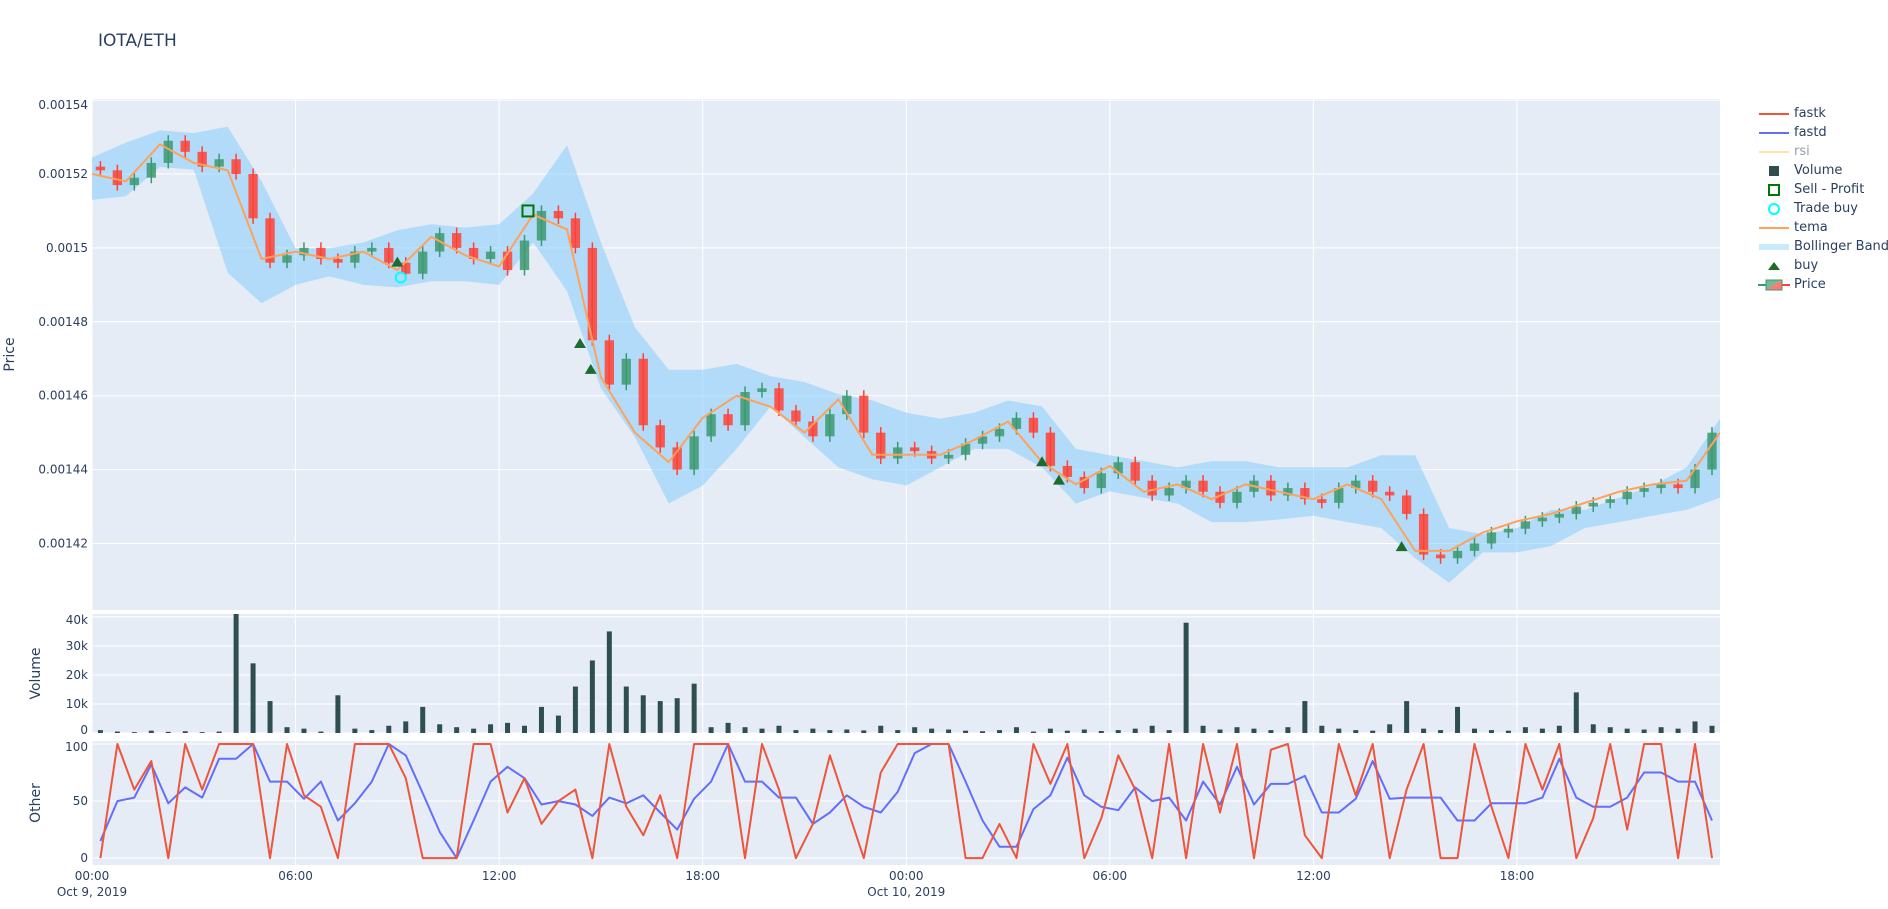 The image size is (1888, 909). Describe the element at coordinates (1822, 132) in the screenshot. I see `legend-item-fastd: fastd` at that location.